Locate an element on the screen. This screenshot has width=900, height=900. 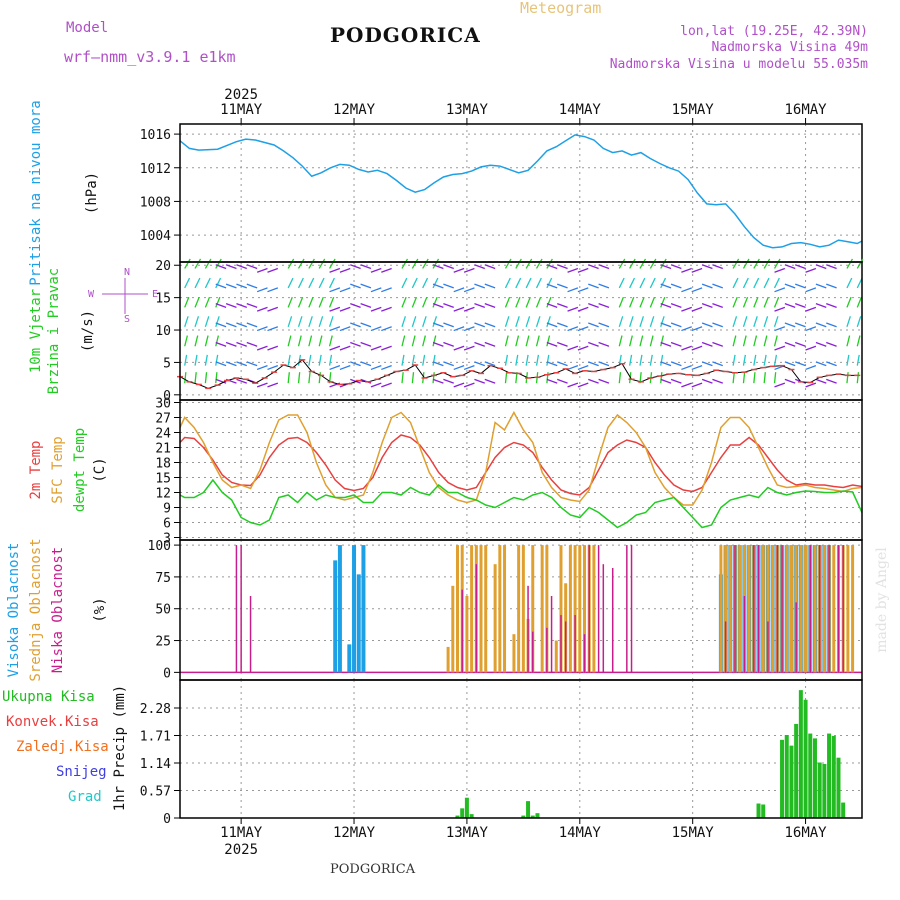
temperature-ytick-label: 24 is located at coordinates (163, 434).